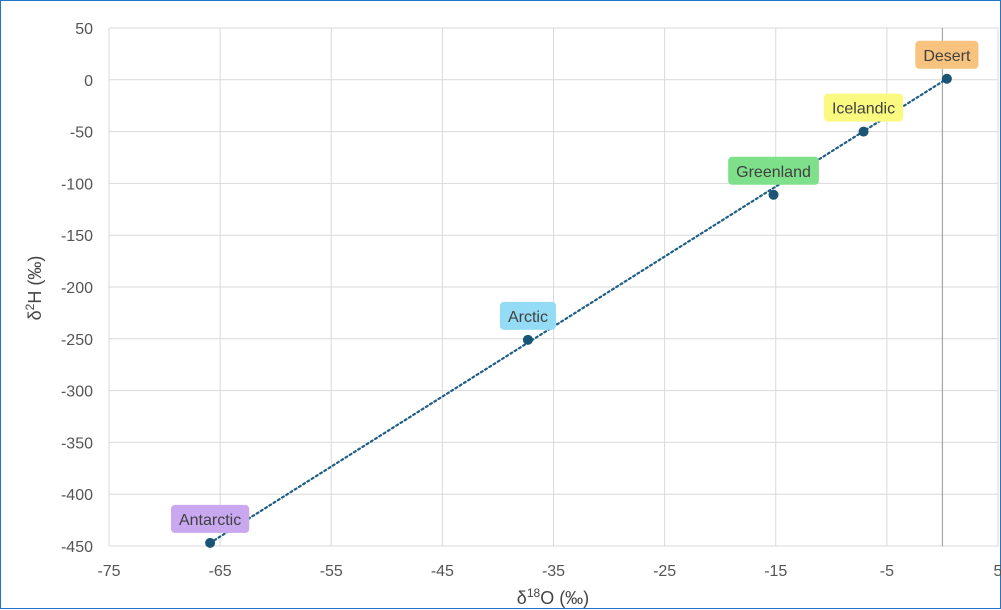 This screenshot has height=610, width=1001. What do you see at coordinates (77, 236) in the screenshot?
I see `y-tick-label: -150` at bounding box center [77, 236].